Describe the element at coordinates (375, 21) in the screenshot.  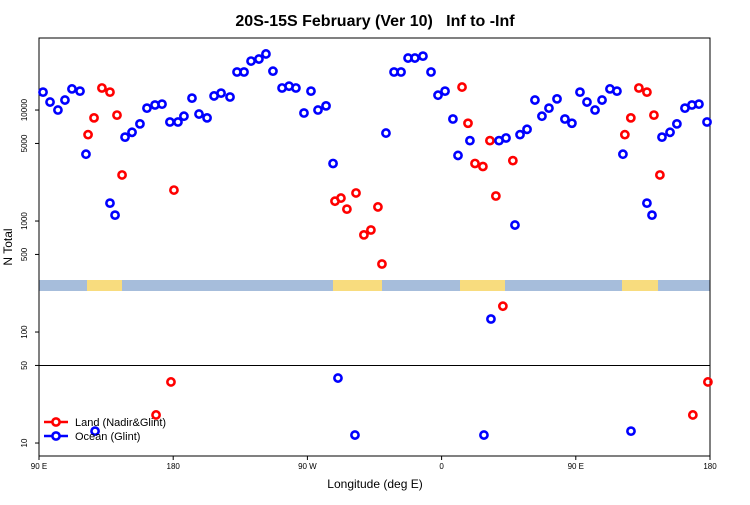
I see `chart-title: 20S-15S February (Ver 10) Inf to -Inf` at that location.